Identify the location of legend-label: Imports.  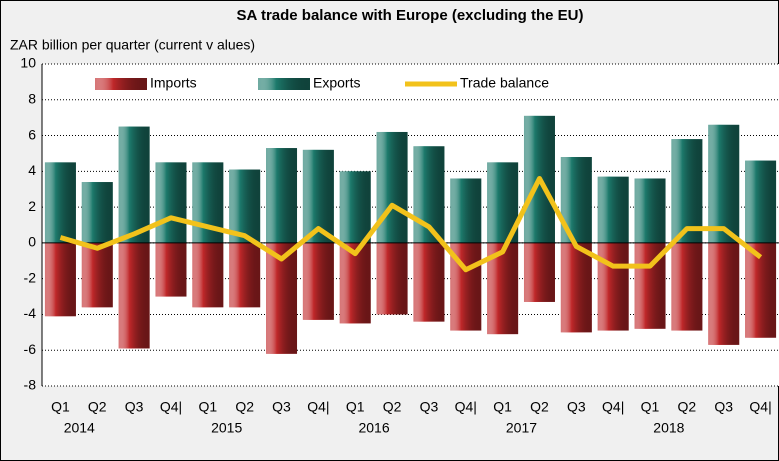
(173, 83).